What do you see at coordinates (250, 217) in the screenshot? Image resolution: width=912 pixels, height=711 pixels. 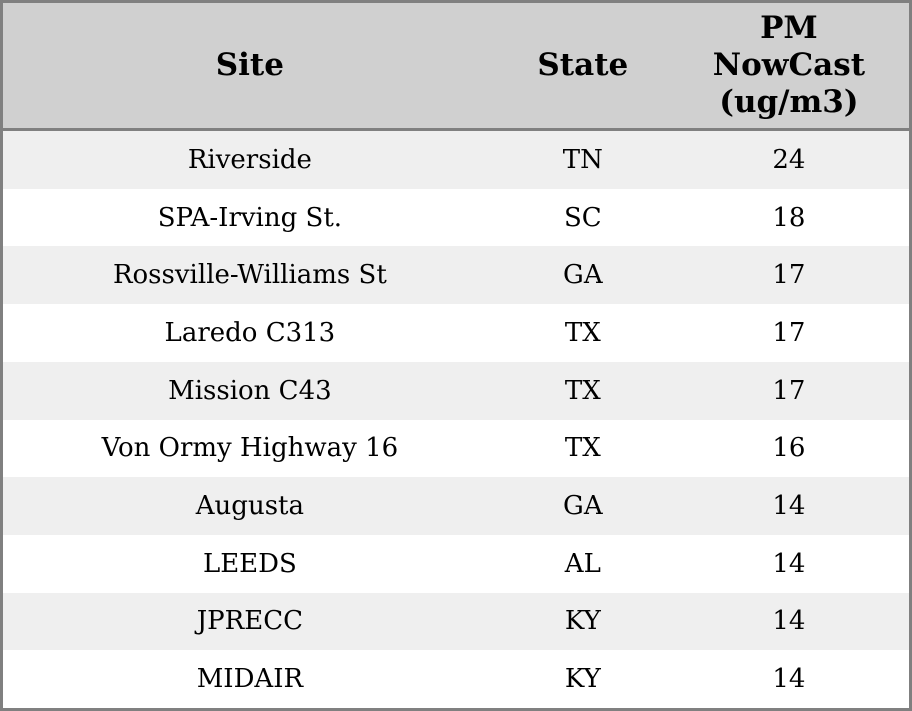 I see `site-cell: SPA-Irving St.` at bounding box center [250, 217].